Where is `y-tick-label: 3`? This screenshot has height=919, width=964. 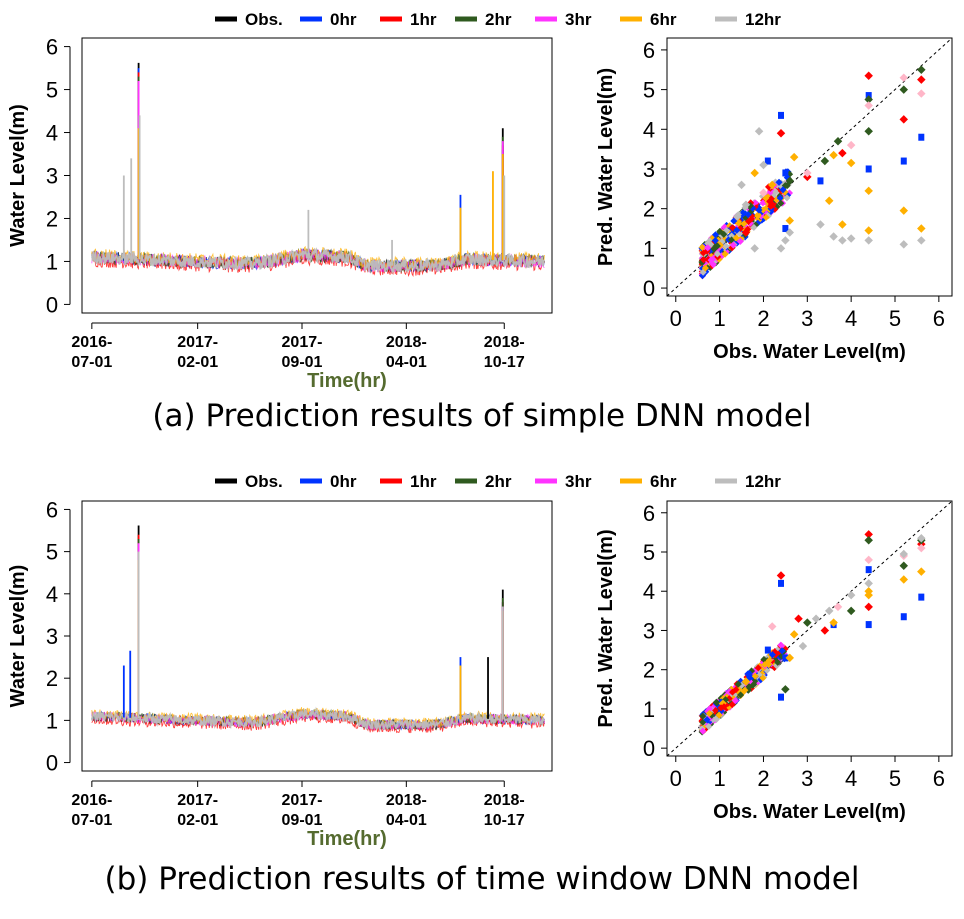 y-tick-label: 3 is located at coordinates (52, 636).